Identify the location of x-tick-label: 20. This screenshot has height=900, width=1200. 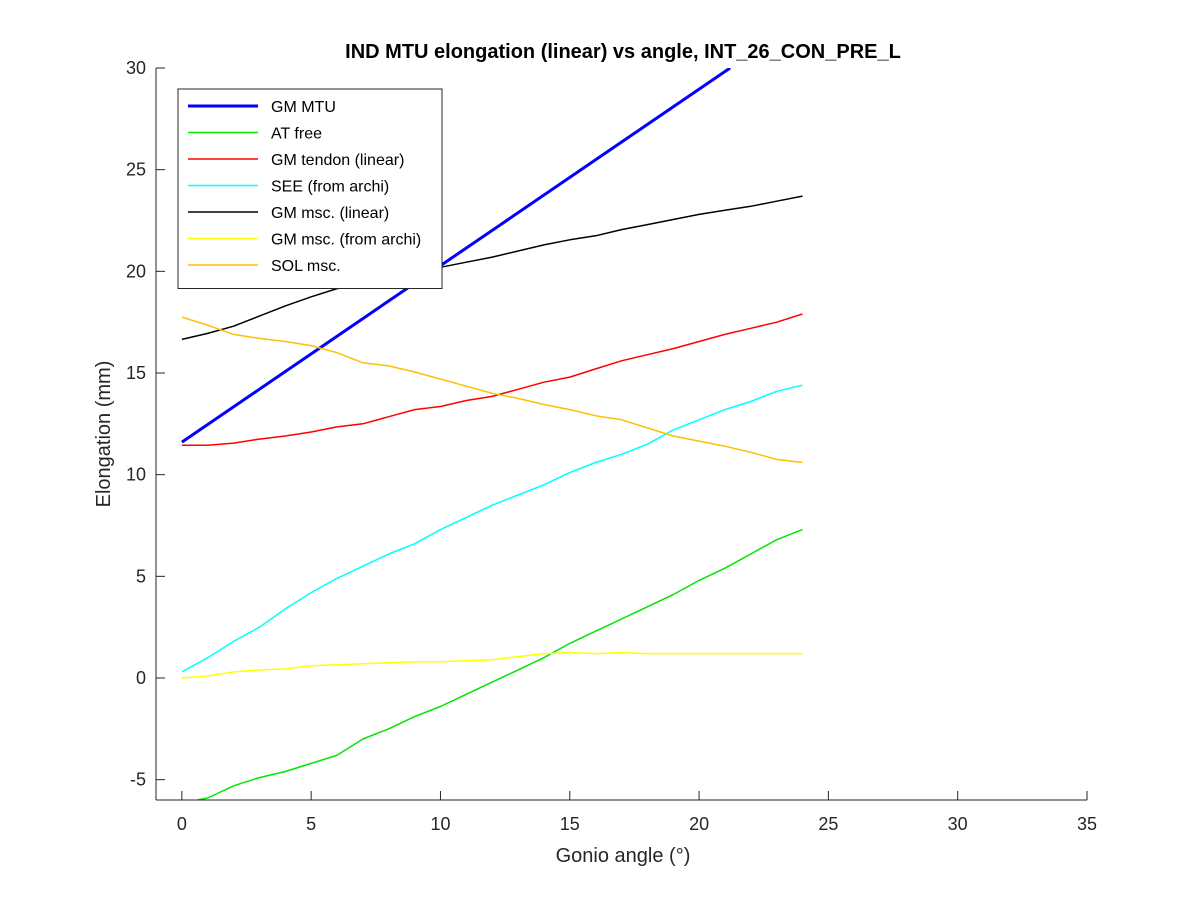
(699, 824).